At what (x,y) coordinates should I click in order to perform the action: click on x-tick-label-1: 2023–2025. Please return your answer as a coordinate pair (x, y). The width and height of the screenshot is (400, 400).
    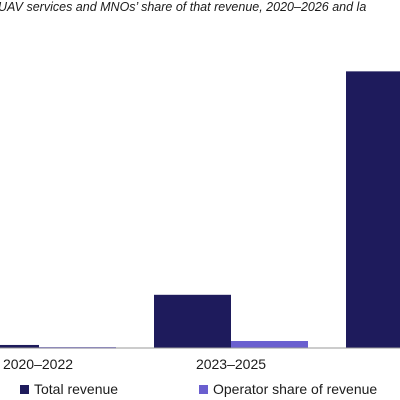
    Looking at the image, I should click on (231, 364).